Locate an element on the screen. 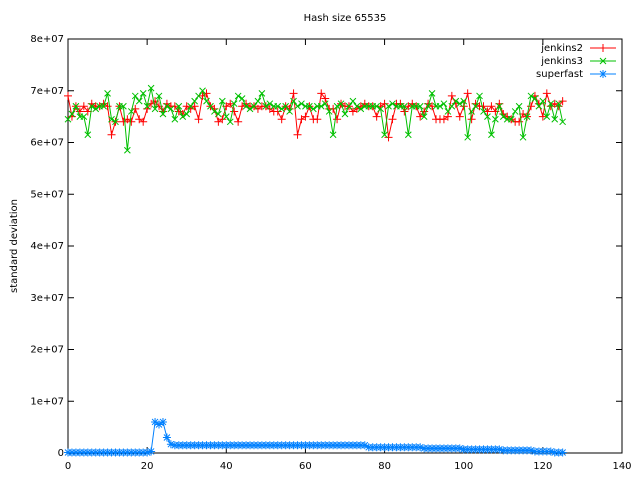 The width and height of the screenshot is (640, 480). y-tick-label: 2e+07 is located at coordinates (47, 350).